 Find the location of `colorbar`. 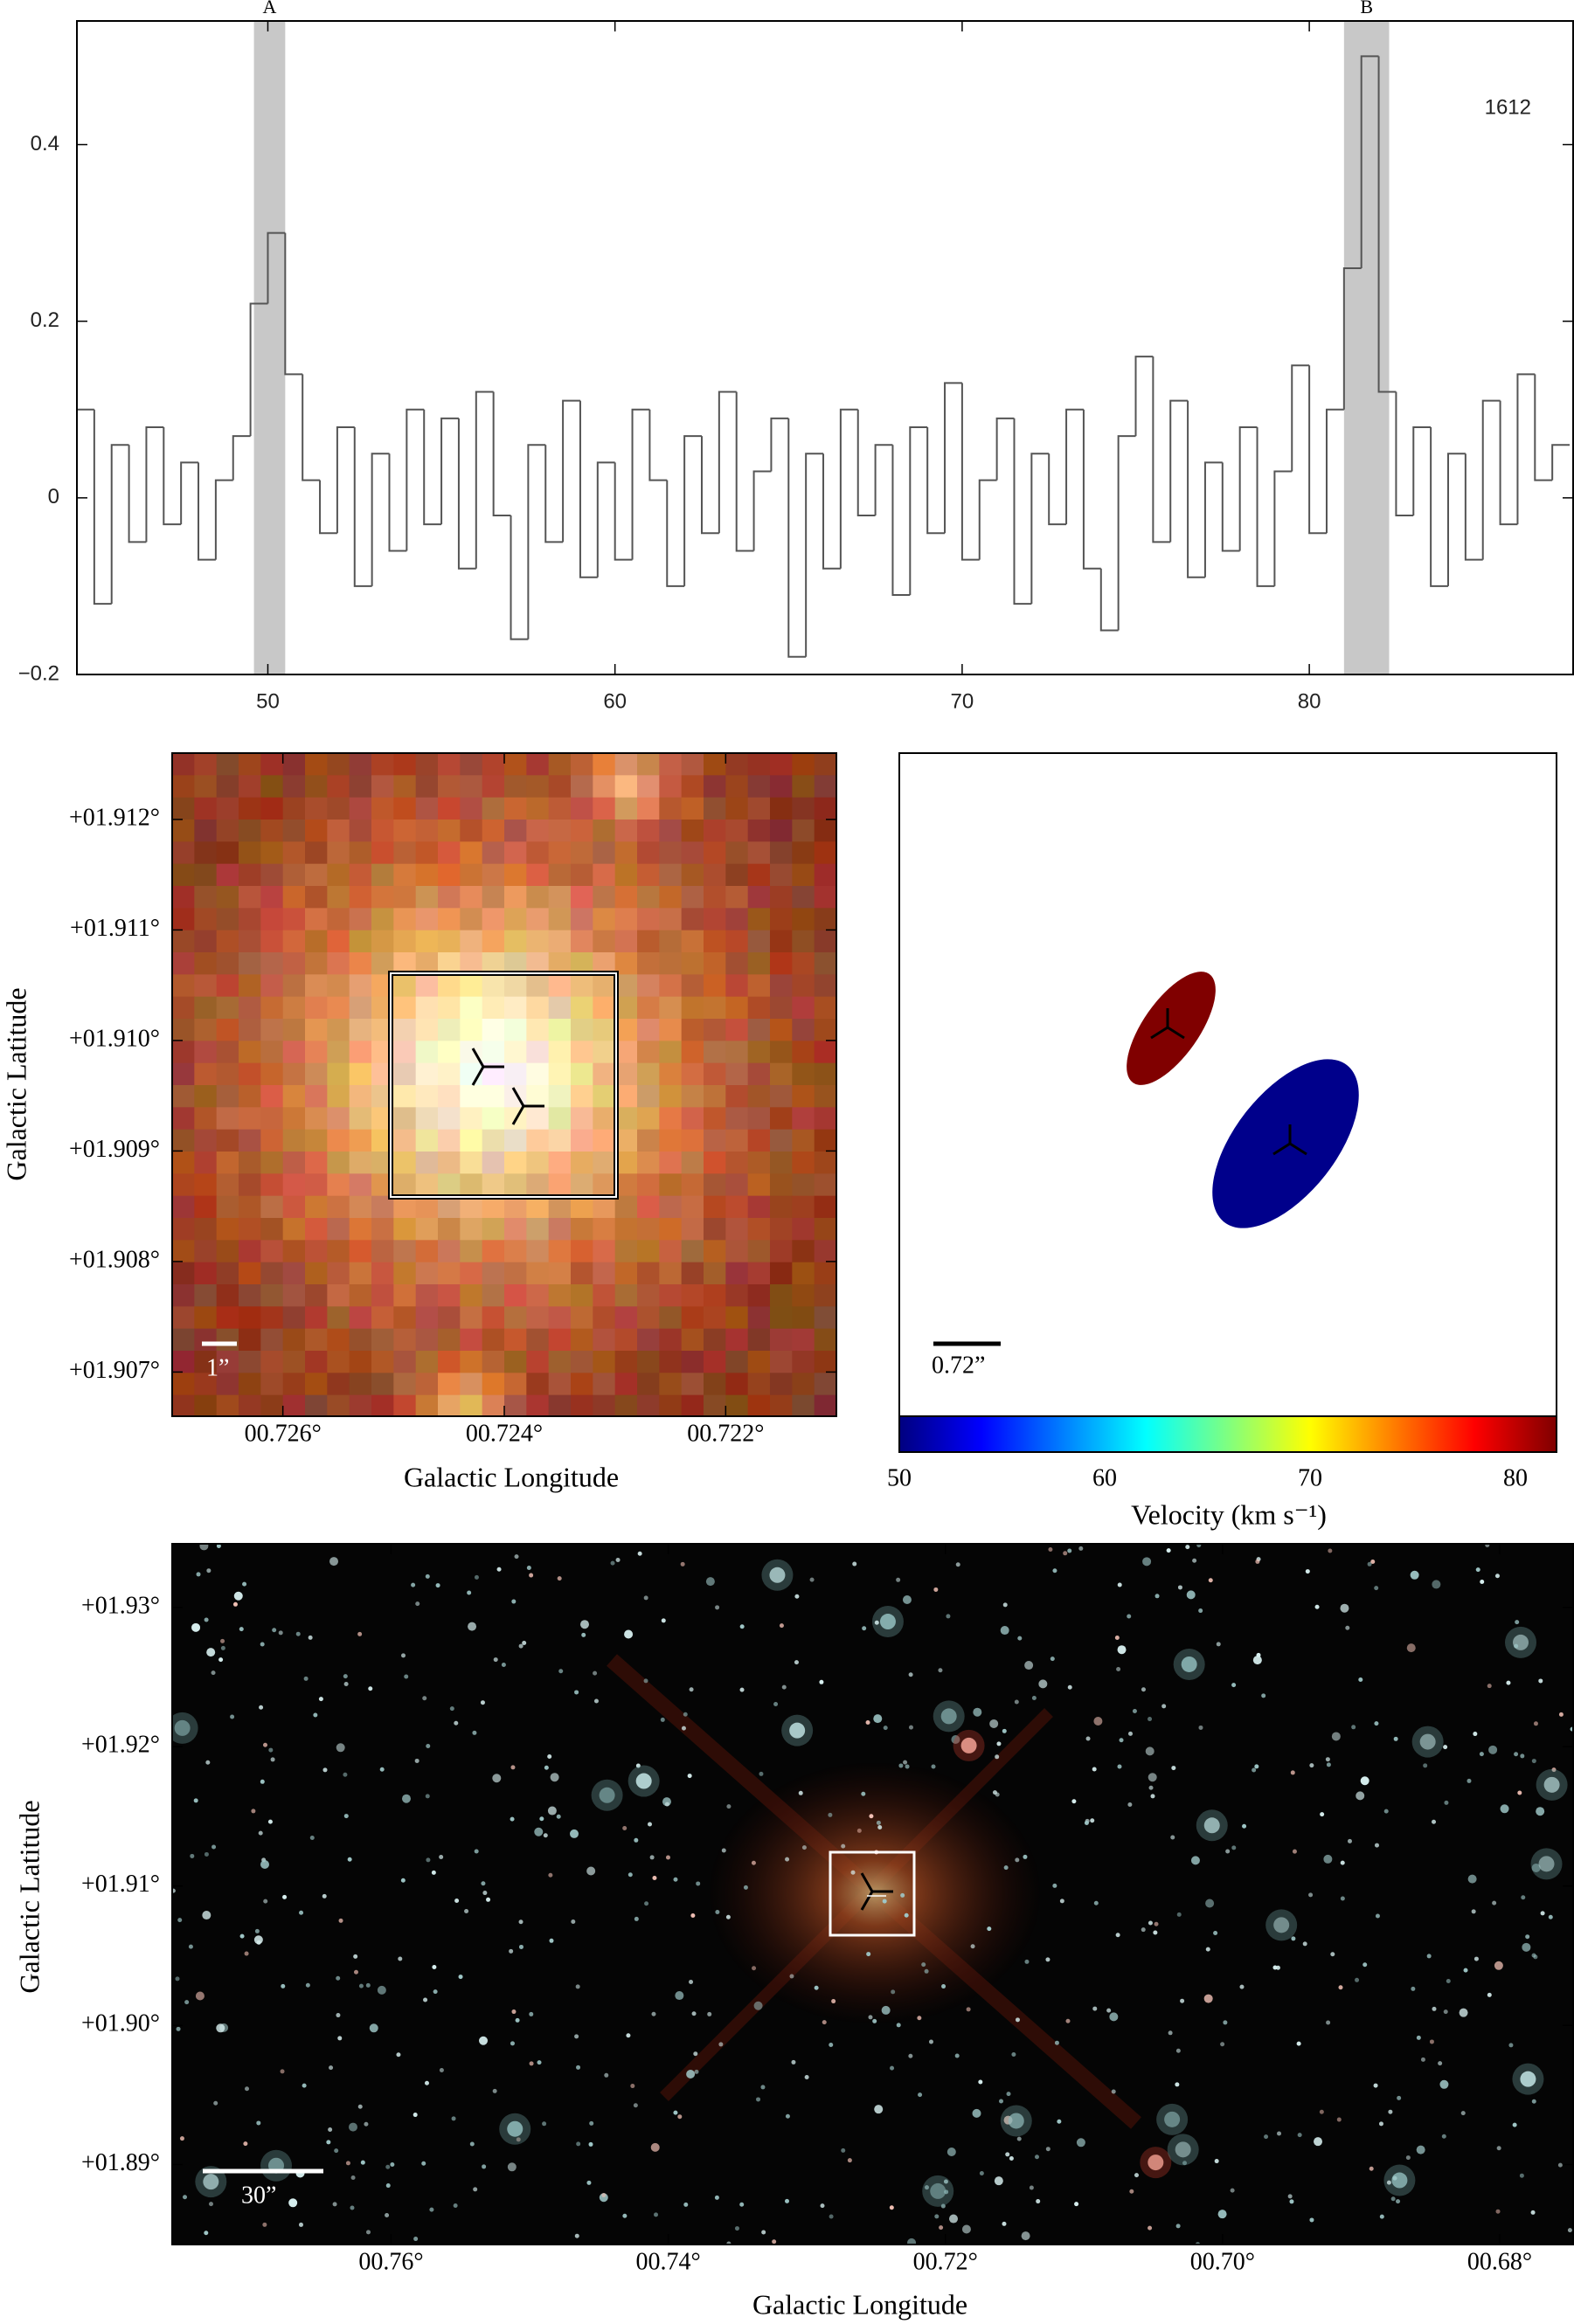

colorbar is located at coordinates (1228, 1434).